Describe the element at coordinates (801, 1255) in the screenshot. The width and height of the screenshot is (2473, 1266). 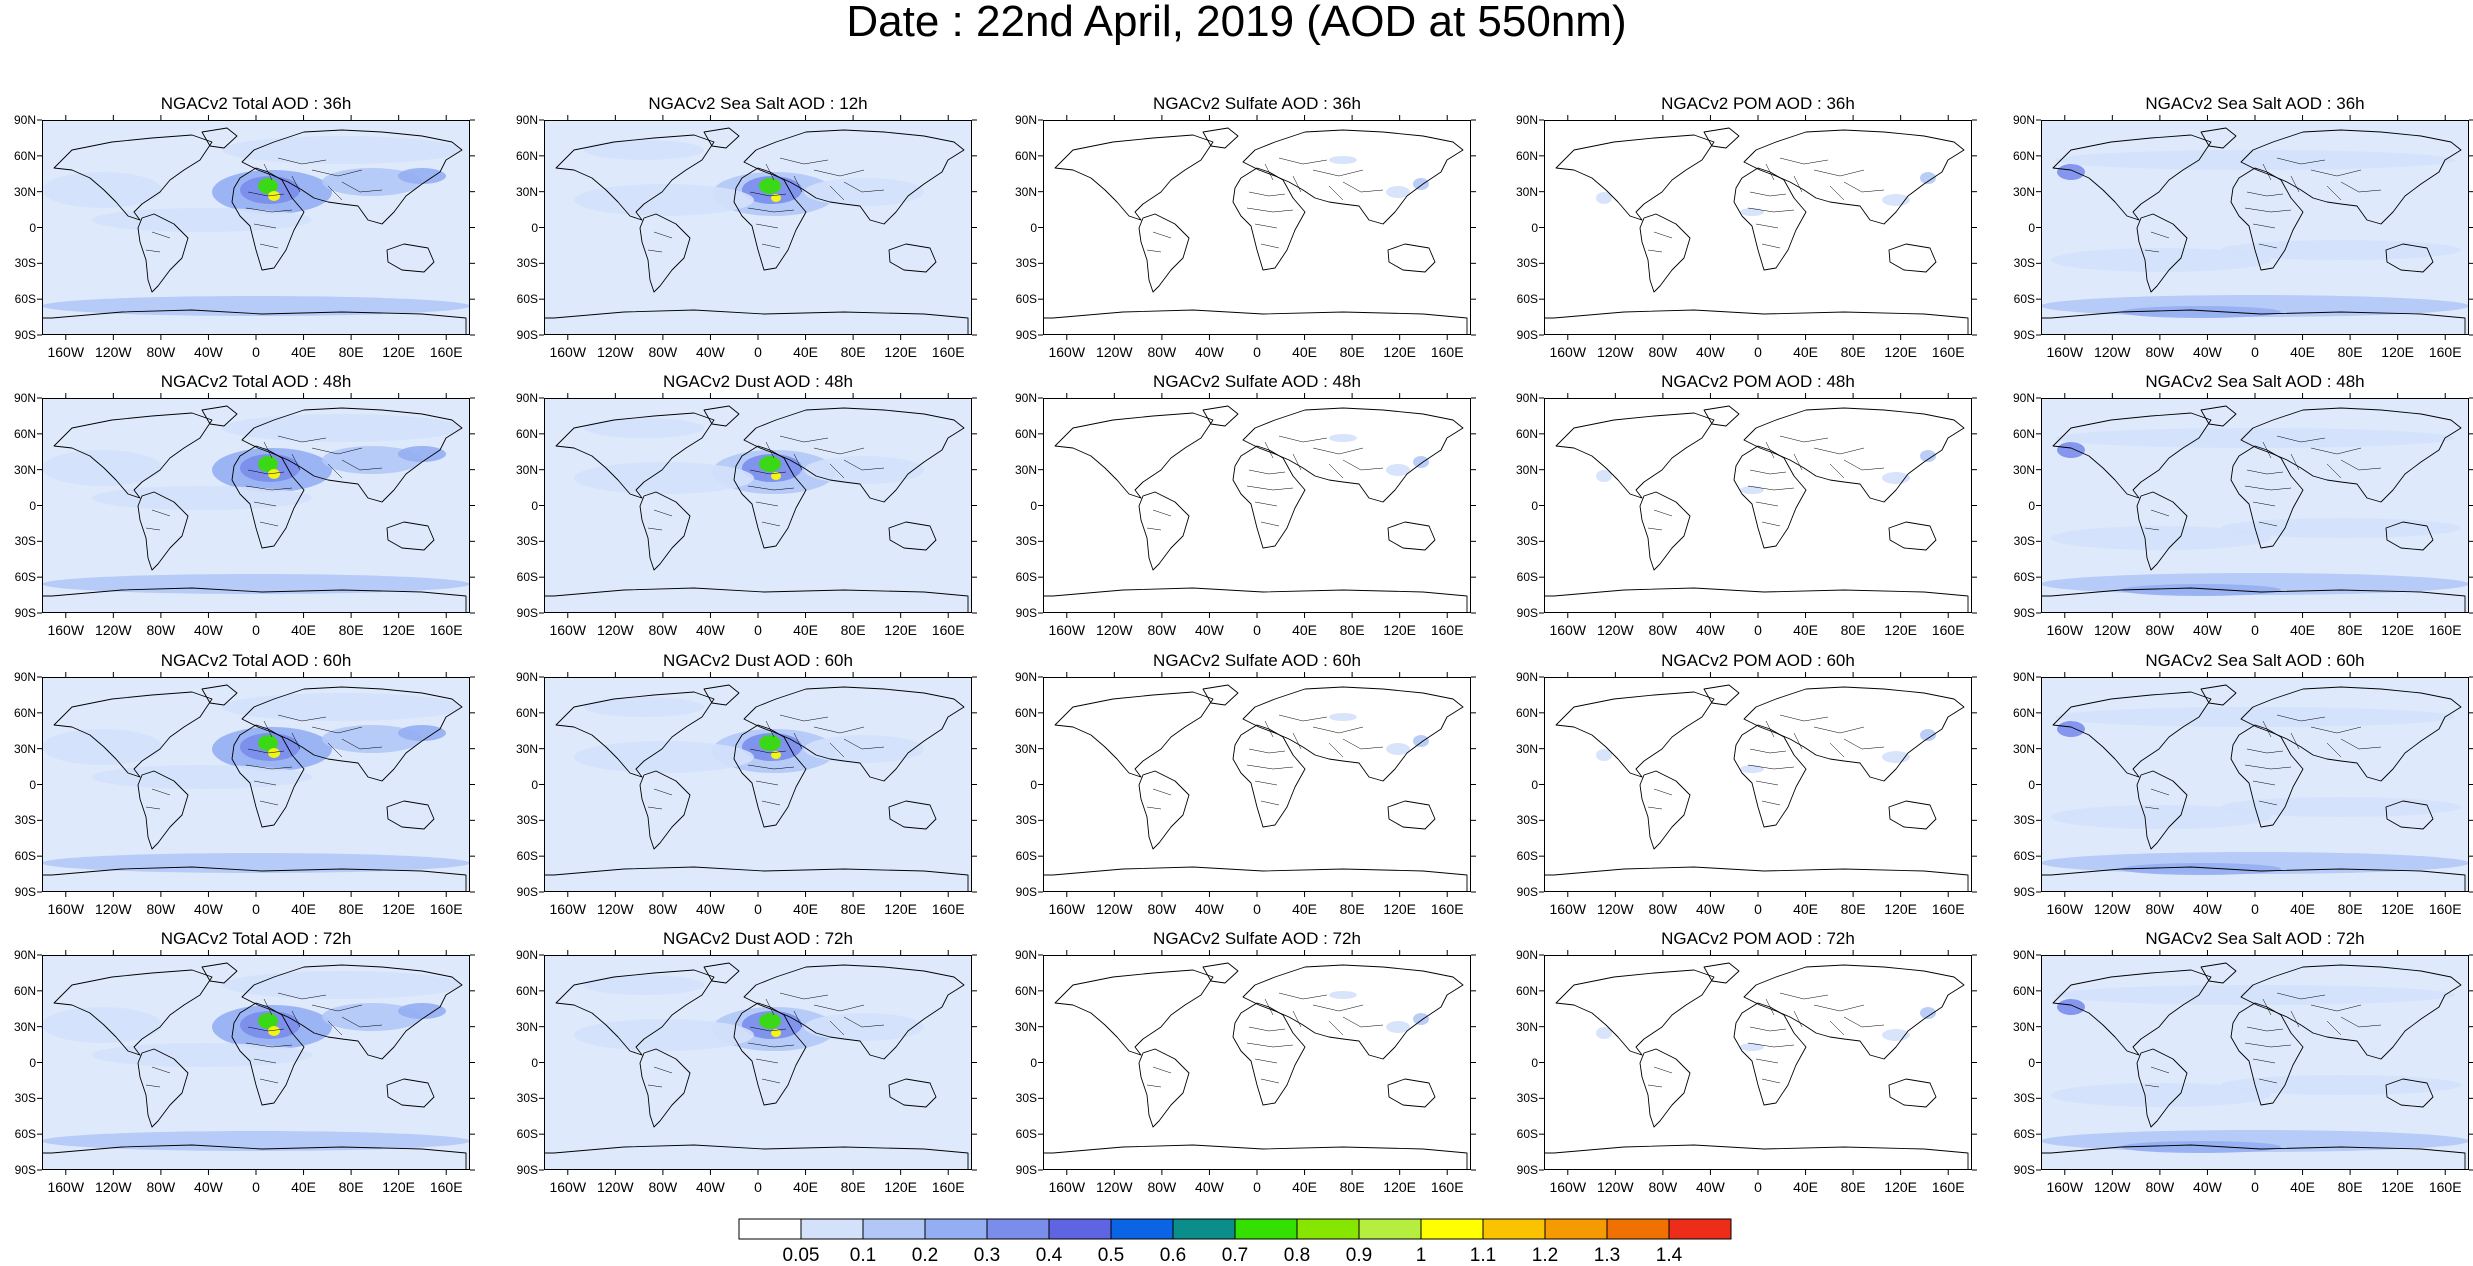
I see `colorbar-label: 0.05` at that location.